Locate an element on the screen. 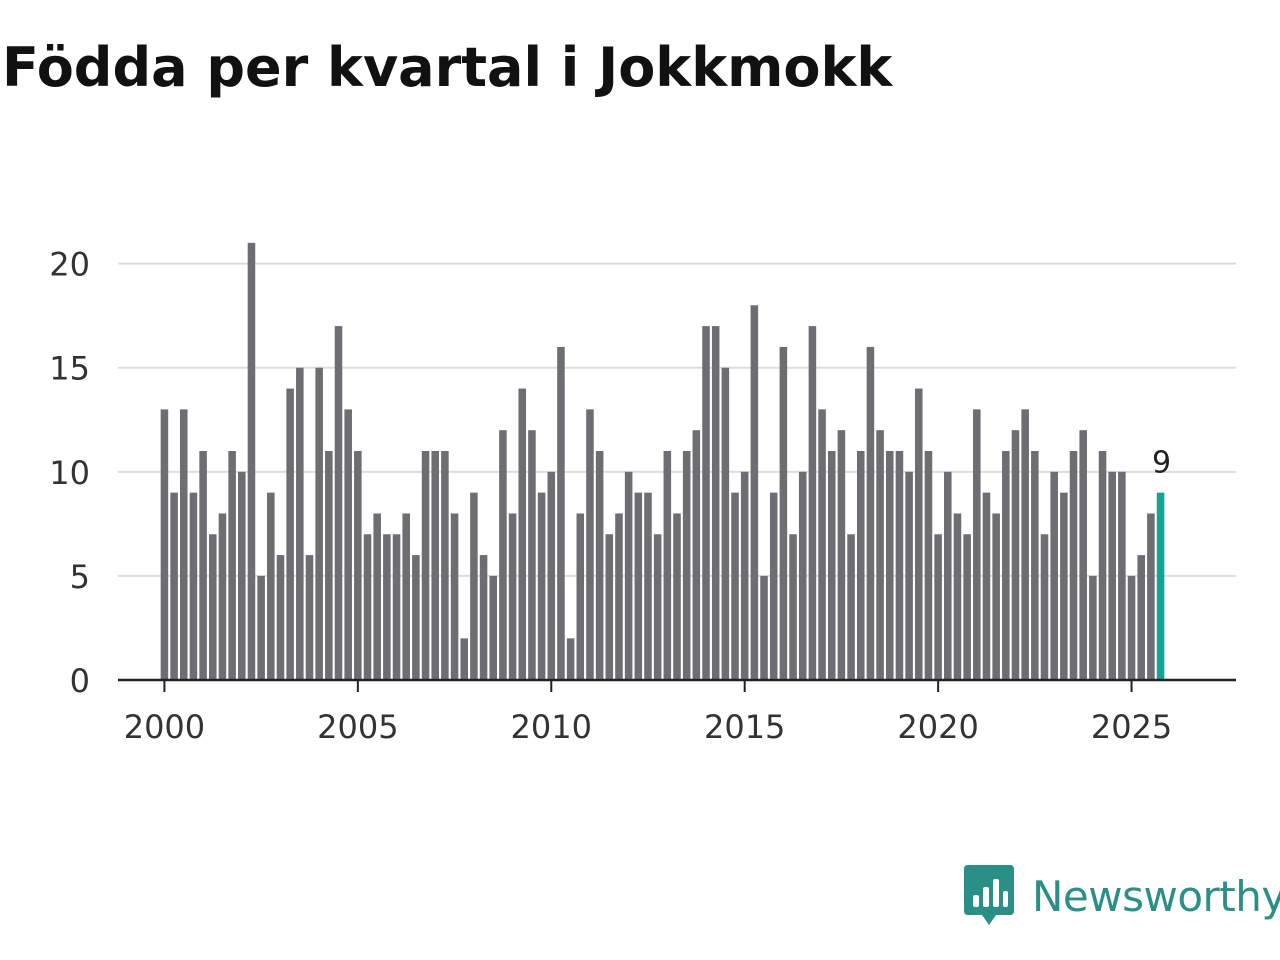  chart-title: Födda per kvartal i Jokkmokk is located at coordinates (447, 67).